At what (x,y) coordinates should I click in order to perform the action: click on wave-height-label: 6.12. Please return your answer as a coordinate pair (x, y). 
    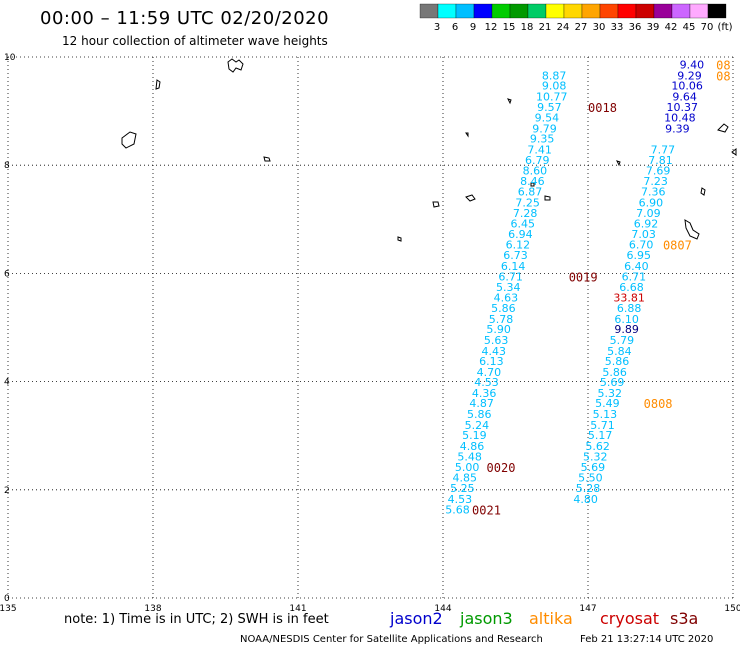
    Looking at the image, I should click on (518, 245).